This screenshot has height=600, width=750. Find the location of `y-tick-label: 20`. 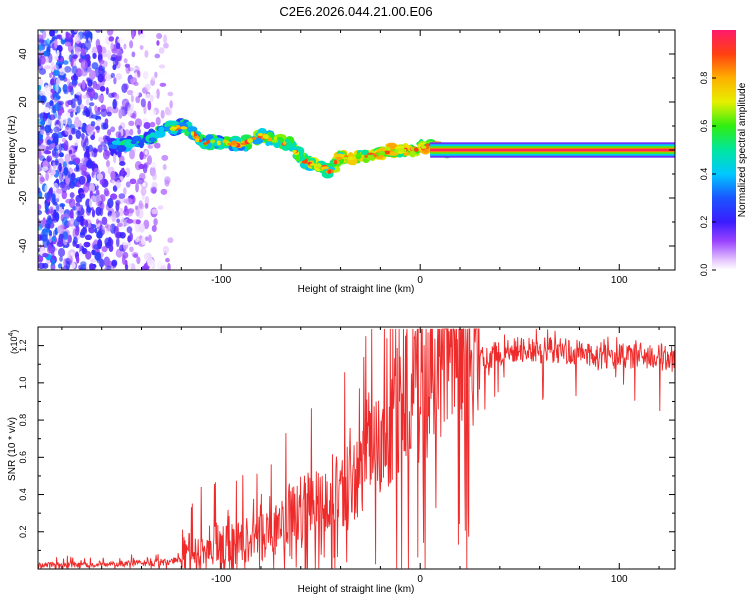

y-tick-label: 20 is located at coordinates (23, 102).